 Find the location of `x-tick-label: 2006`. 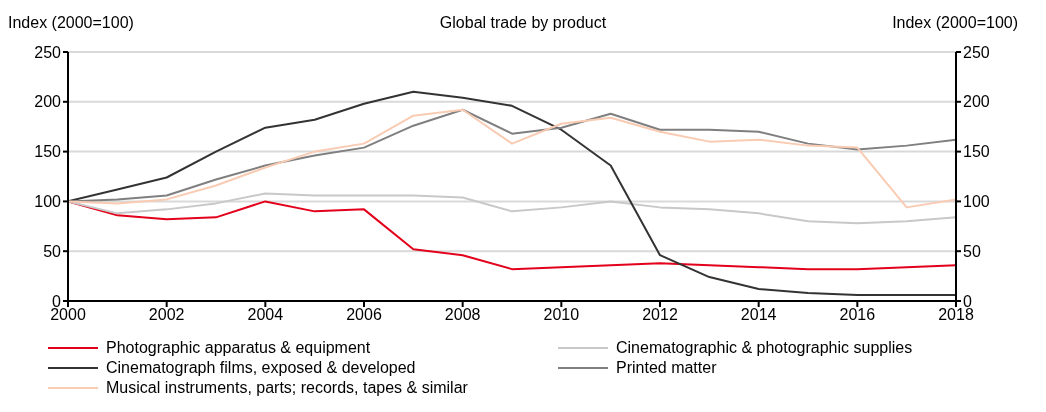

x-tick-label: 2006 is located at coordinates (364, 315).